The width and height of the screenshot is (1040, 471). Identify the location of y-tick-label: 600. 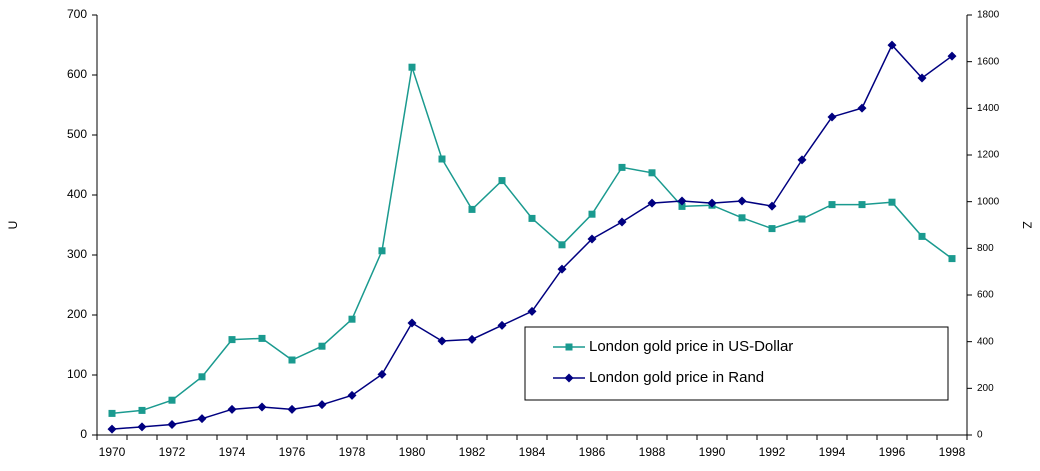
(77, 74).